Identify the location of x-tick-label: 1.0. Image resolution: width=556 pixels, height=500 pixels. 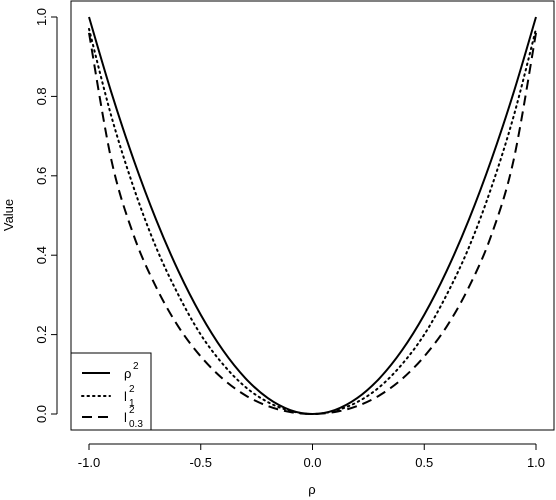
(536, 462).